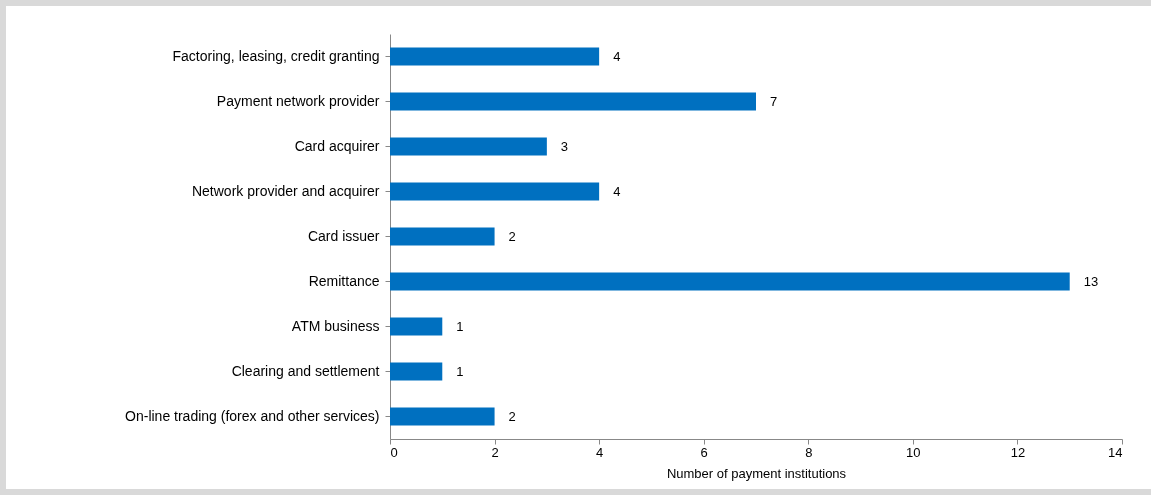  What do you see at coordinates (285, 190) in the screenshot?
I see `y-tick-label: Network provider and acquirer` at bounding box center [285, 190].